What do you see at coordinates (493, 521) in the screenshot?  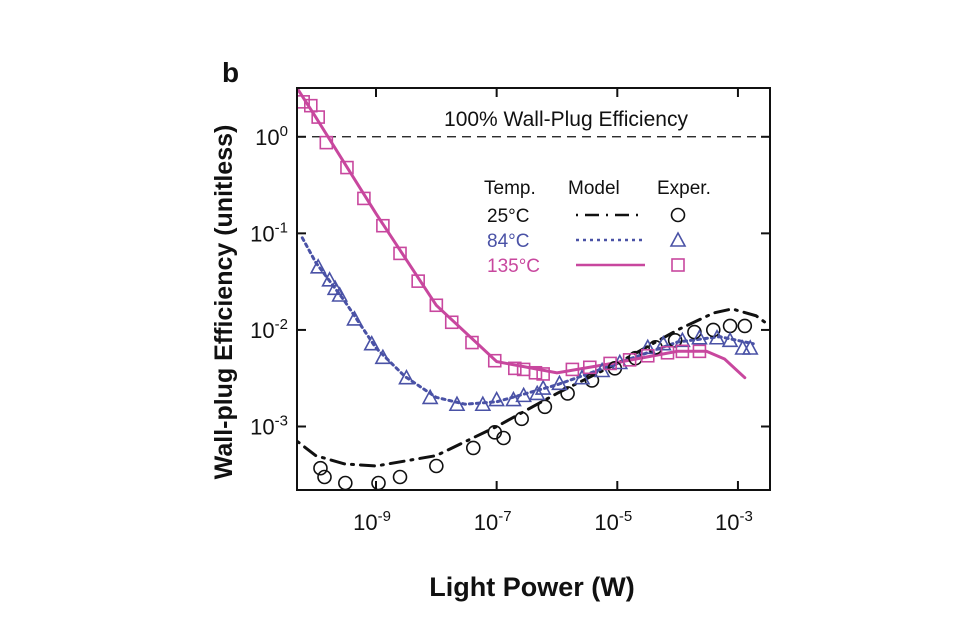 I see `x-tick-label: 10⁻⁷` at bounding box center [493, 521].